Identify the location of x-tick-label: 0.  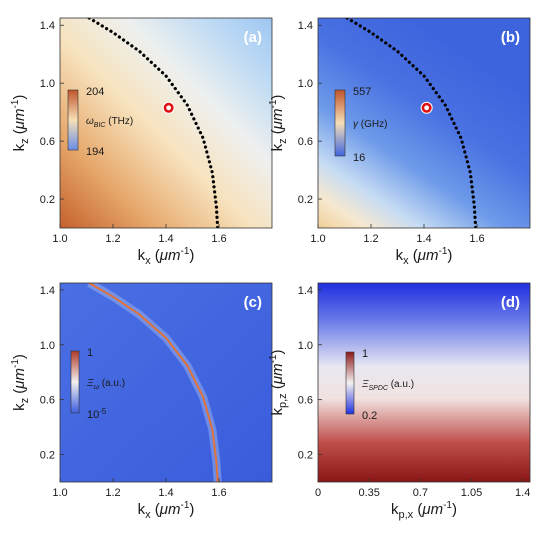
(318, 493).